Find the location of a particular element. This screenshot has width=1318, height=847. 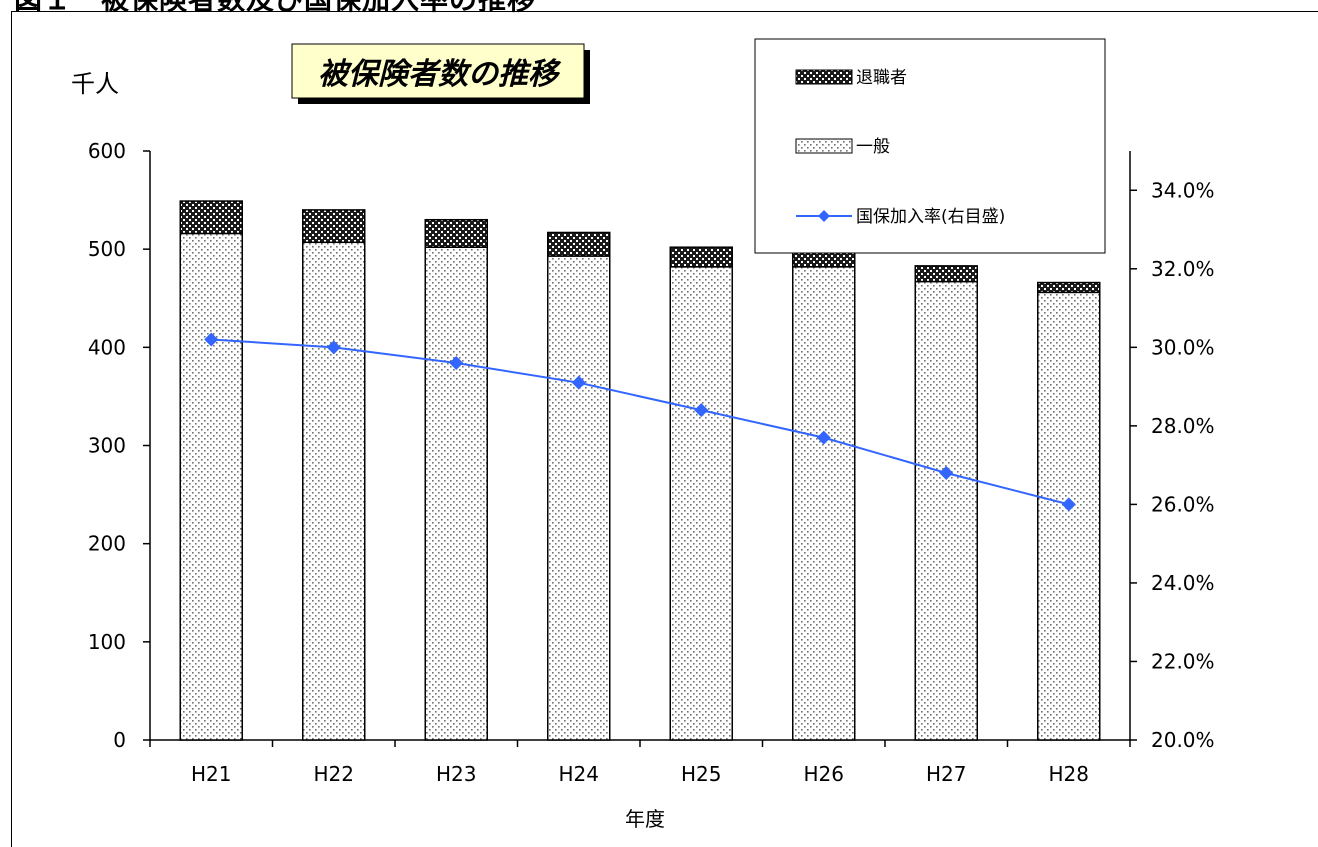

legend-swatch-marker is located at coordinates (824, 216).